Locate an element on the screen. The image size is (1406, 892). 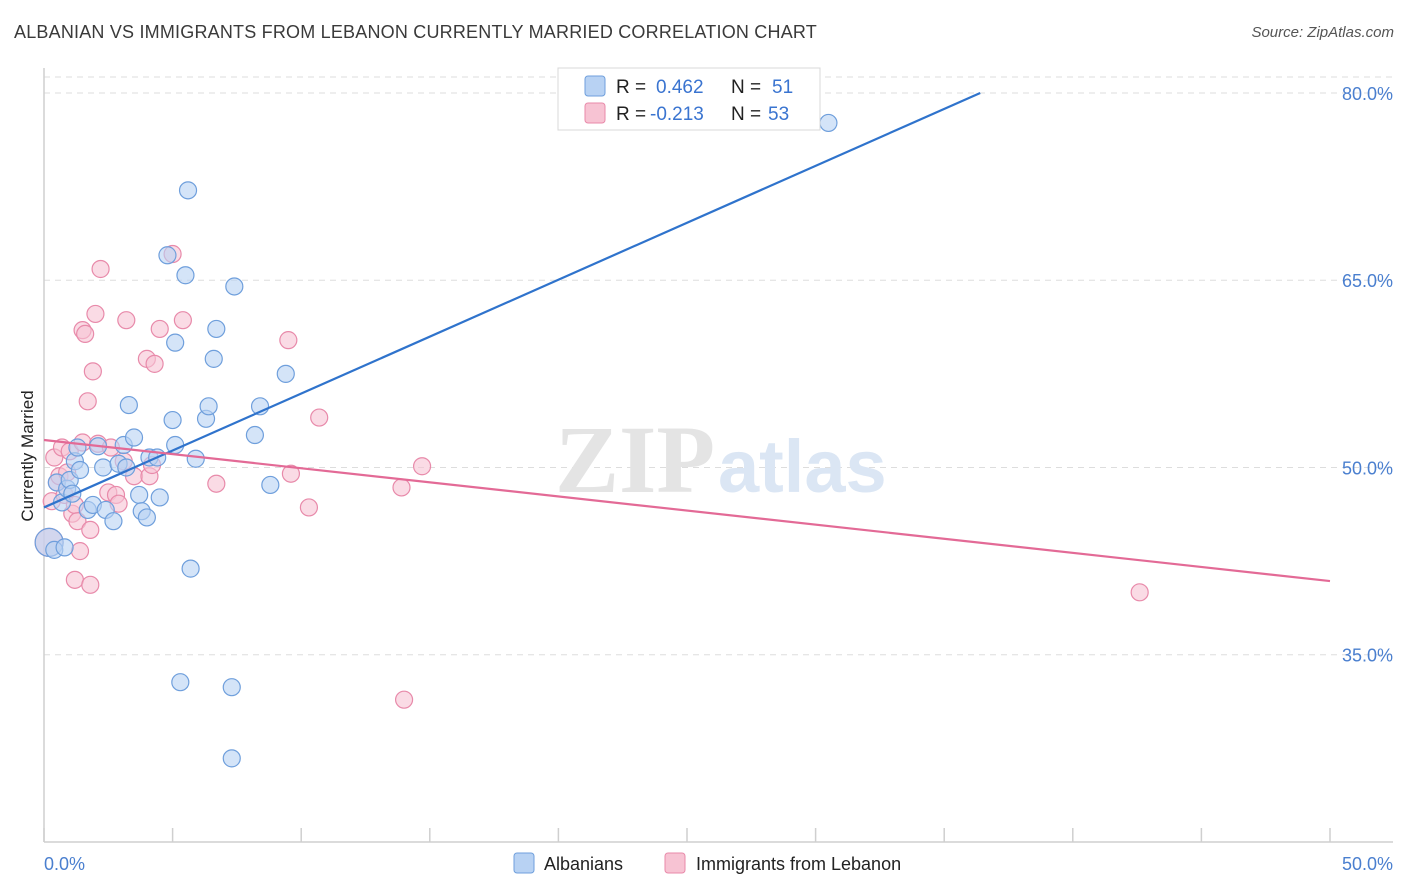
watermark: ZIP atlas is located at coordinates (721, 459).